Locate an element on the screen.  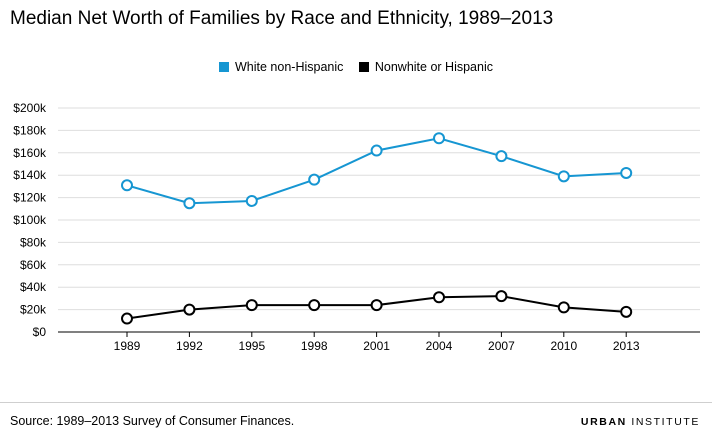
y-tick-label: $140k is located at coordinates (30, 175).